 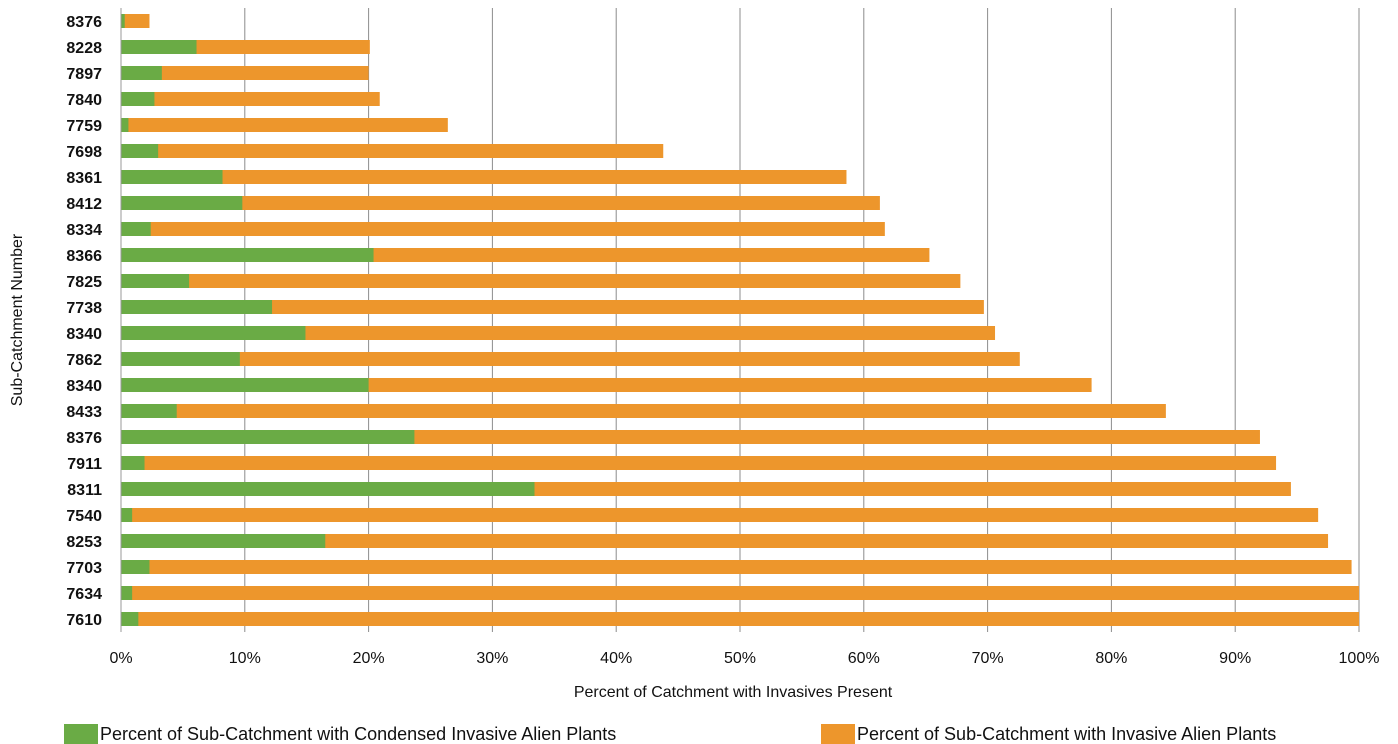 I want to click on y-category-label: 7703, so click(x=84, y=568).